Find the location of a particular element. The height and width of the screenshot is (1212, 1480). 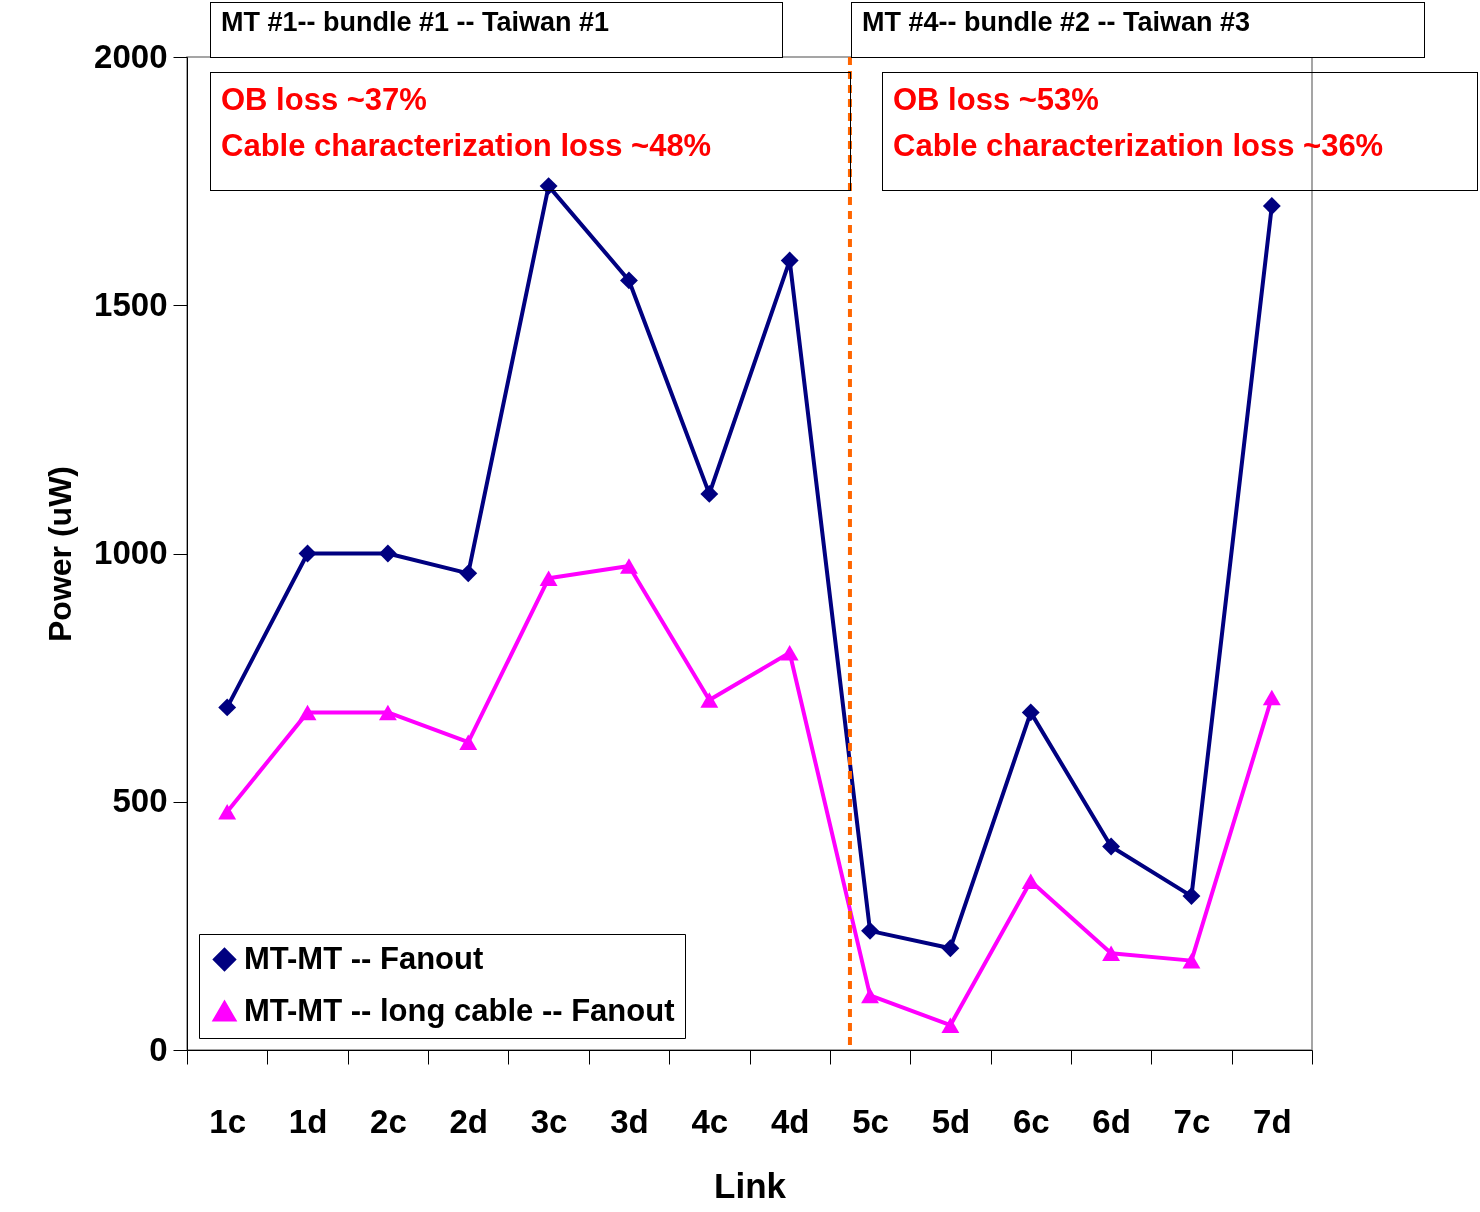

y-axis-title: Power (uW) is located at coordinates (60, 554).